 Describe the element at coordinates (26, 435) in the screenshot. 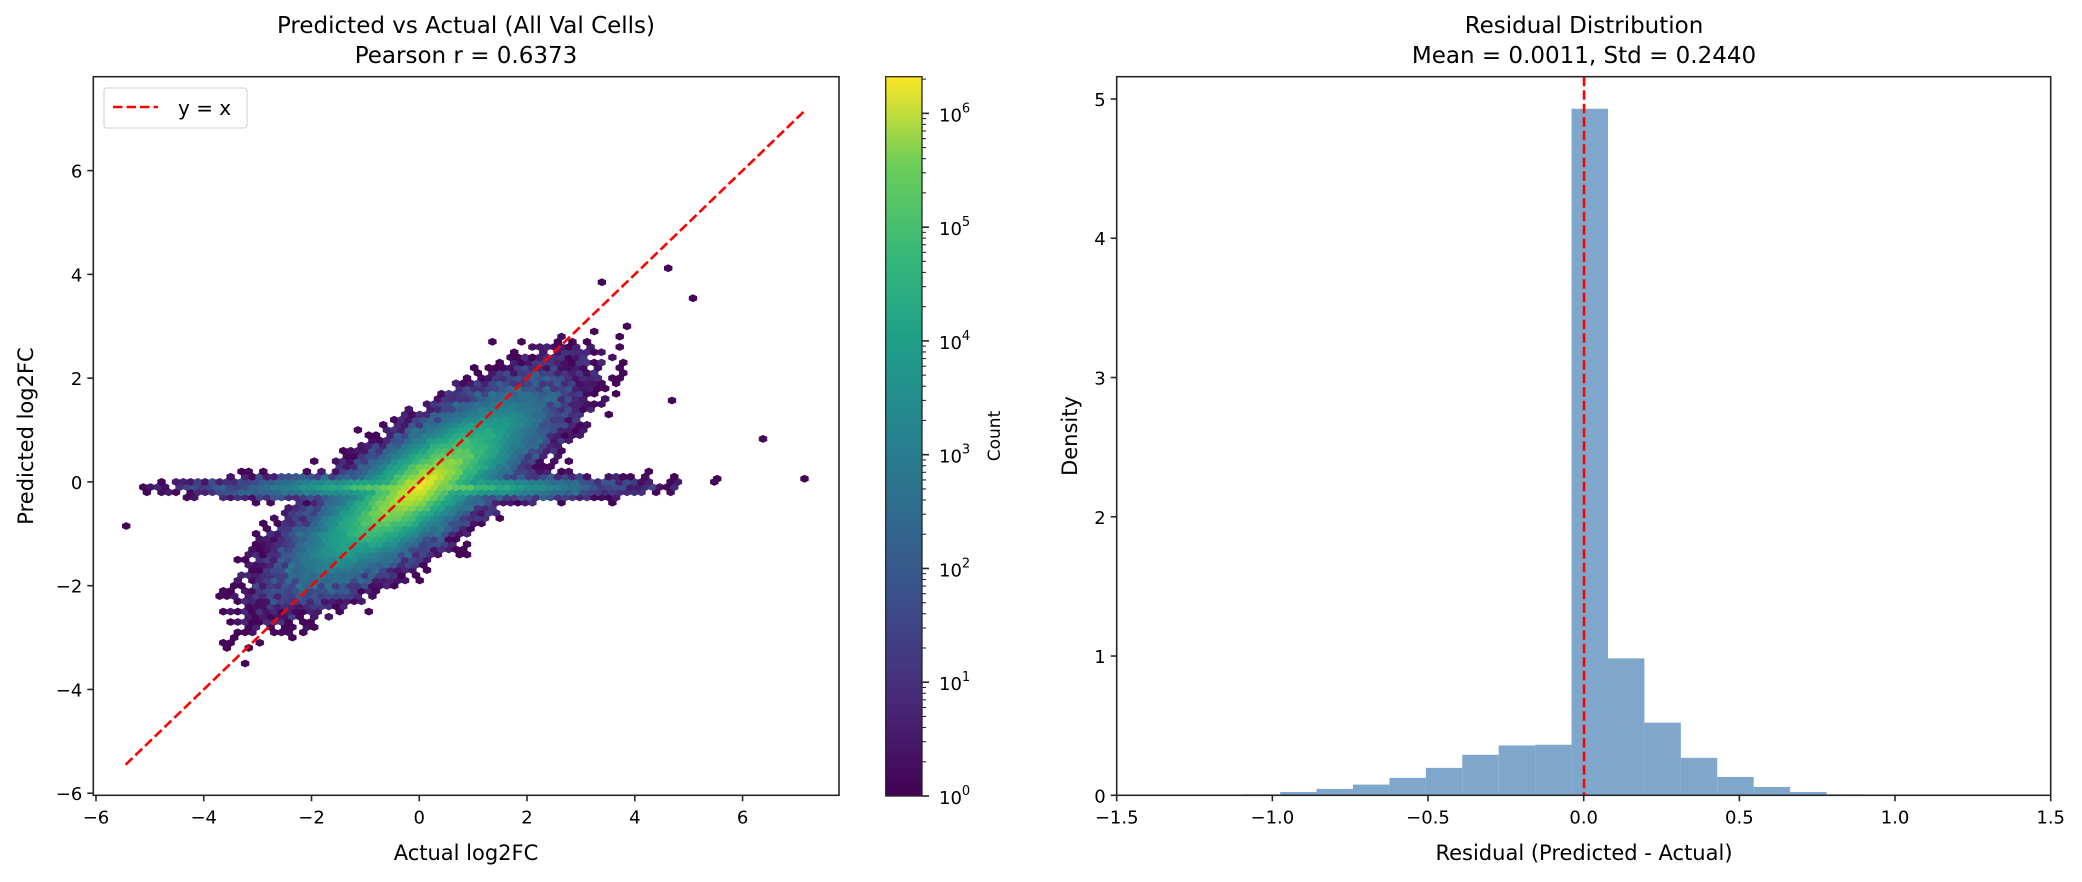

I see `hexbin-y-axis-label: Predicted log2FC` at that location.